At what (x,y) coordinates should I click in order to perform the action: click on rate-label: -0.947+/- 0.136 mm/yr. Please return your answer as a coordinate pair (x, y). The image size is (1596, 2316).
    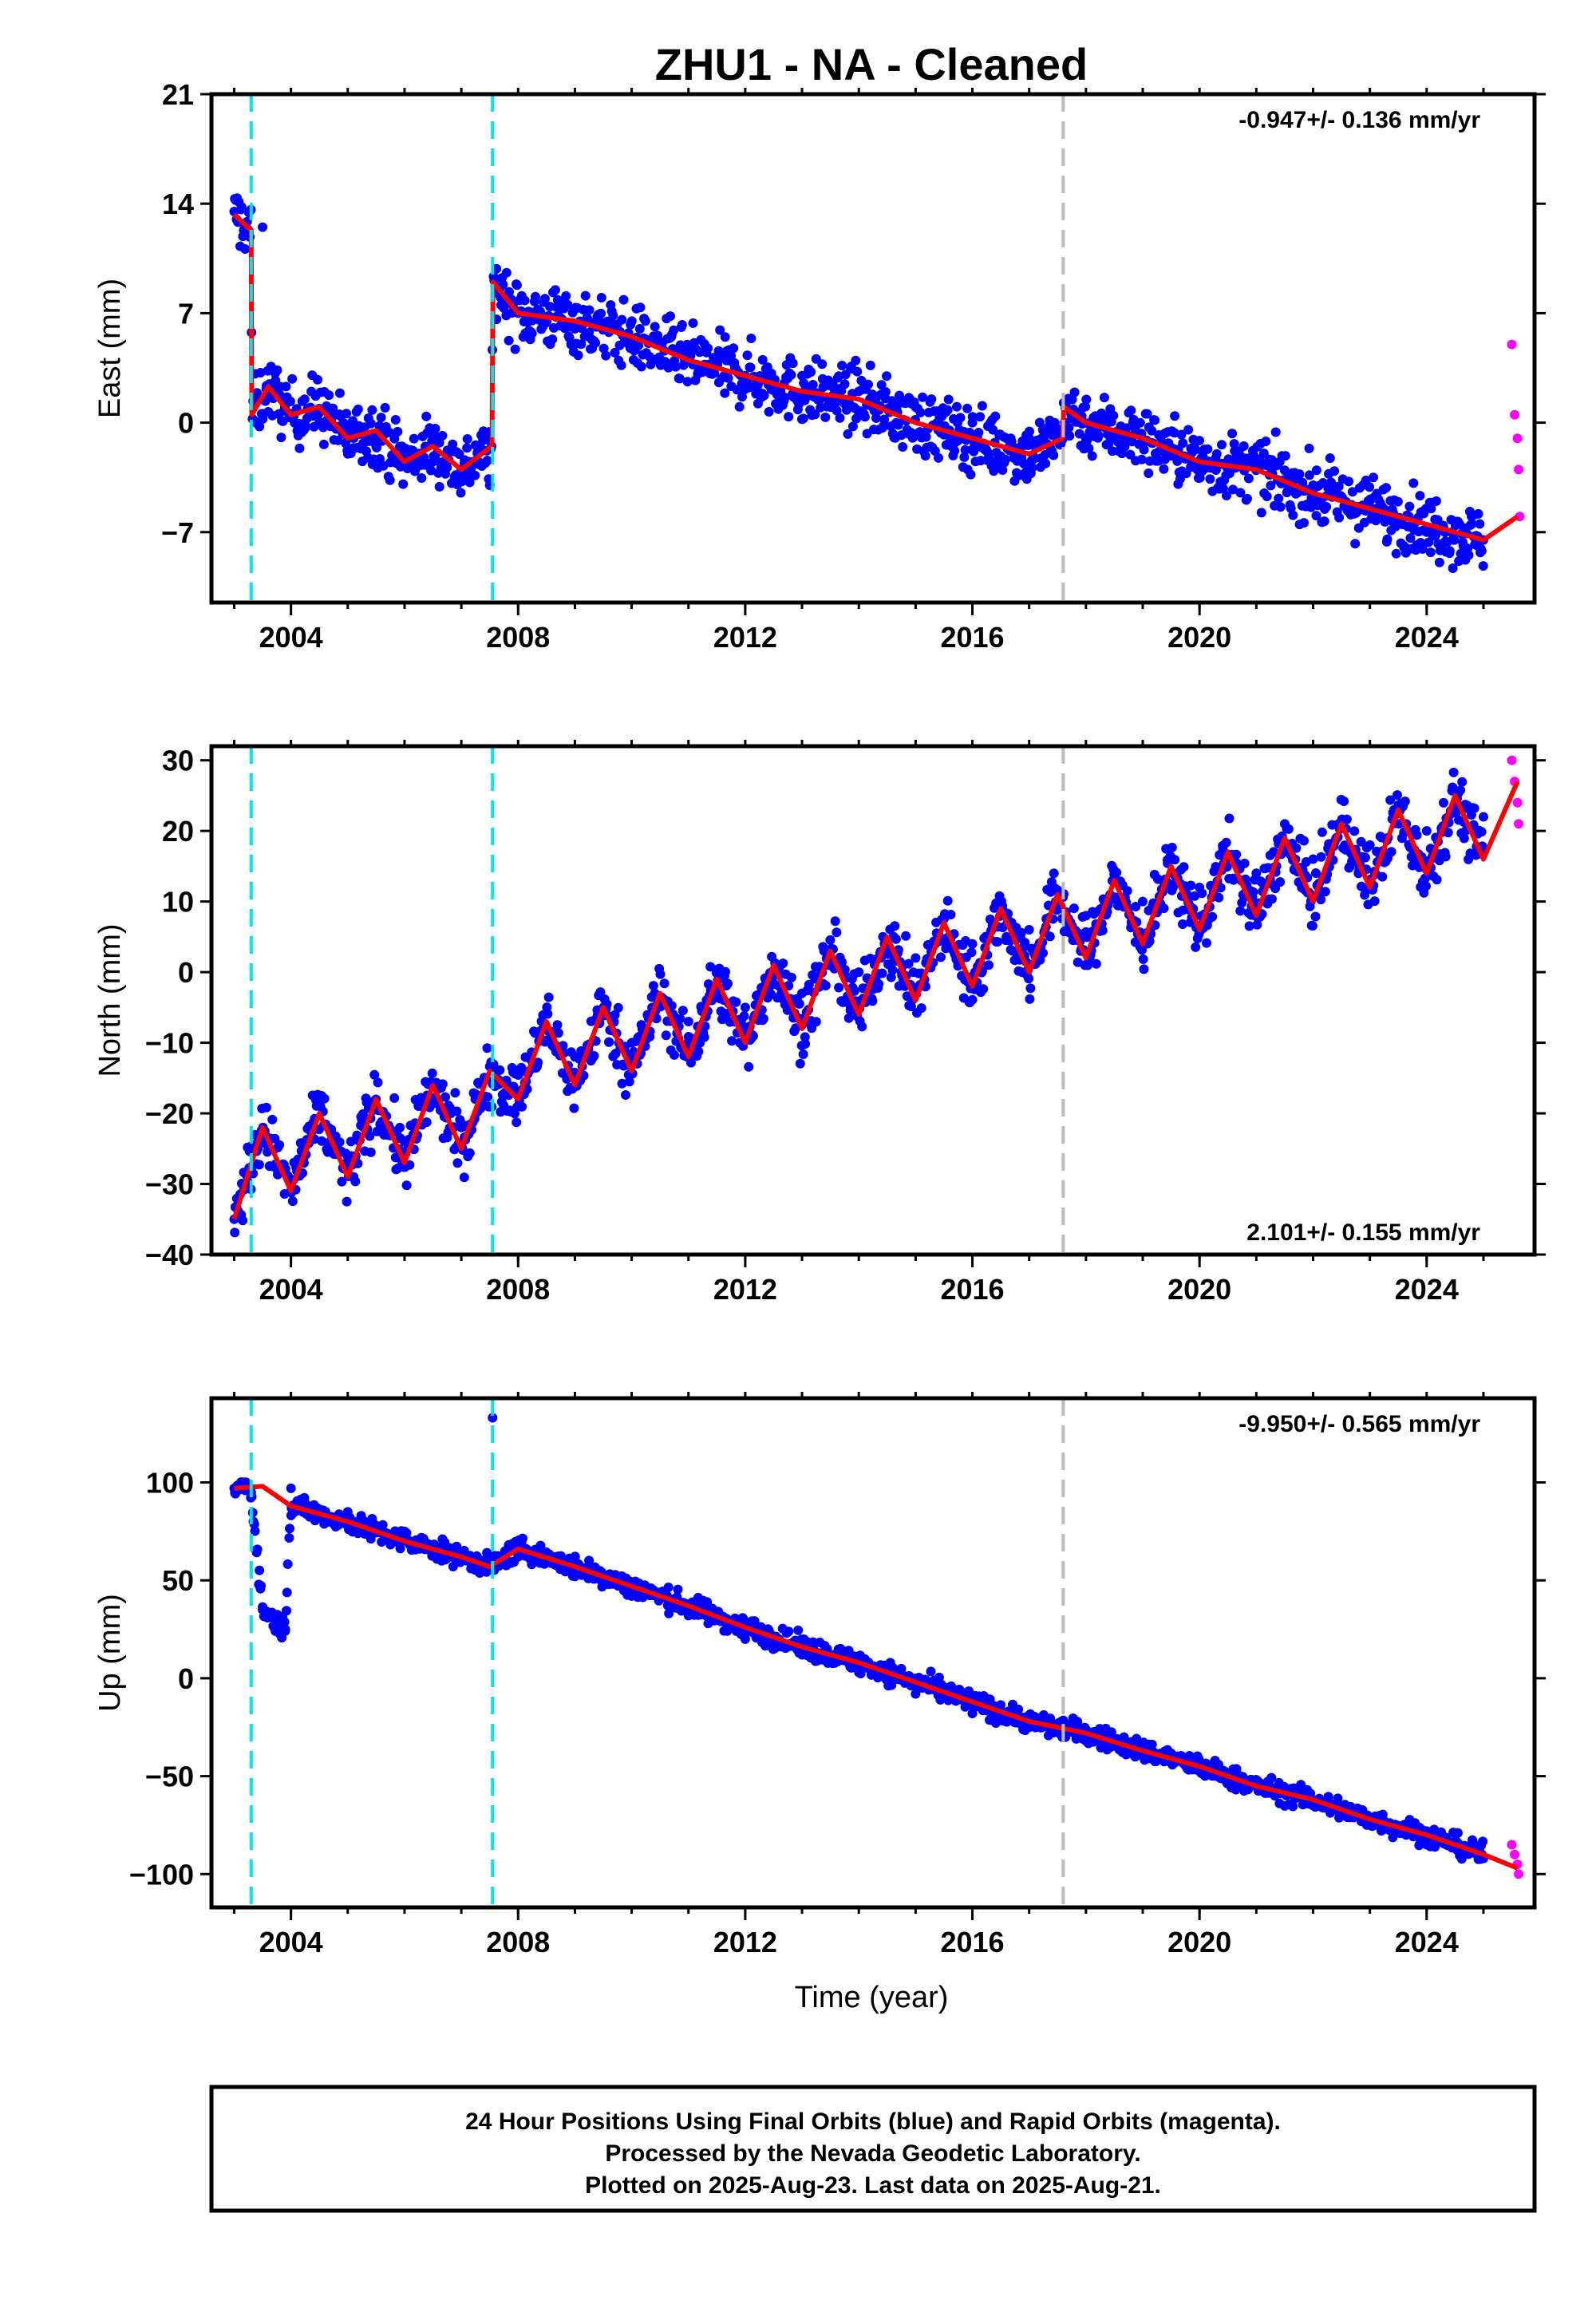
    Looking at the image, I should click on (1359, 120).